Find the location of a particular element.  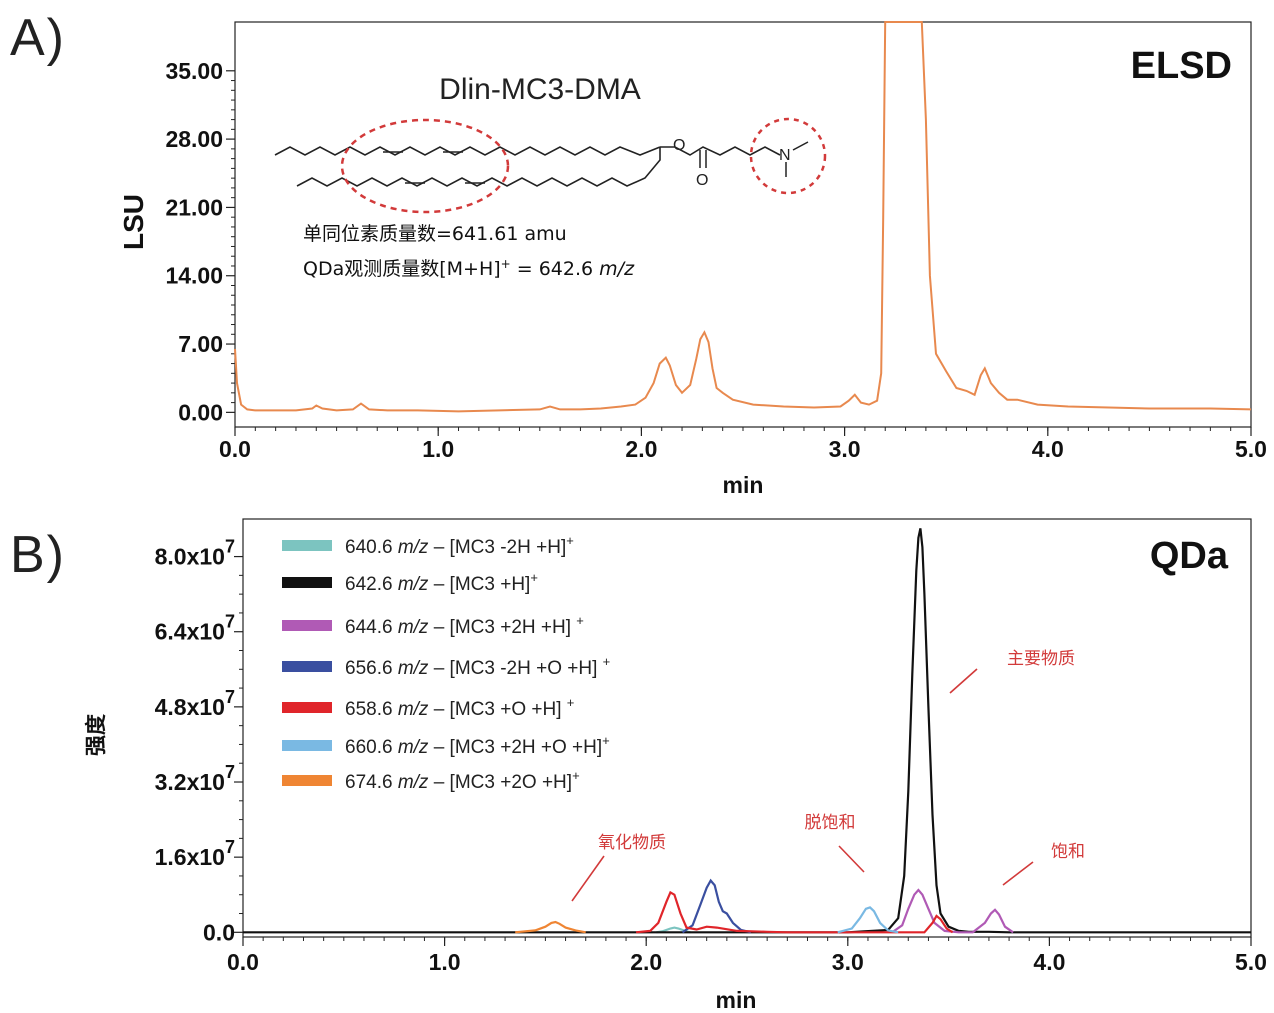

qda-x-tick-label: 2.0 is located at coordinates (646, 962).